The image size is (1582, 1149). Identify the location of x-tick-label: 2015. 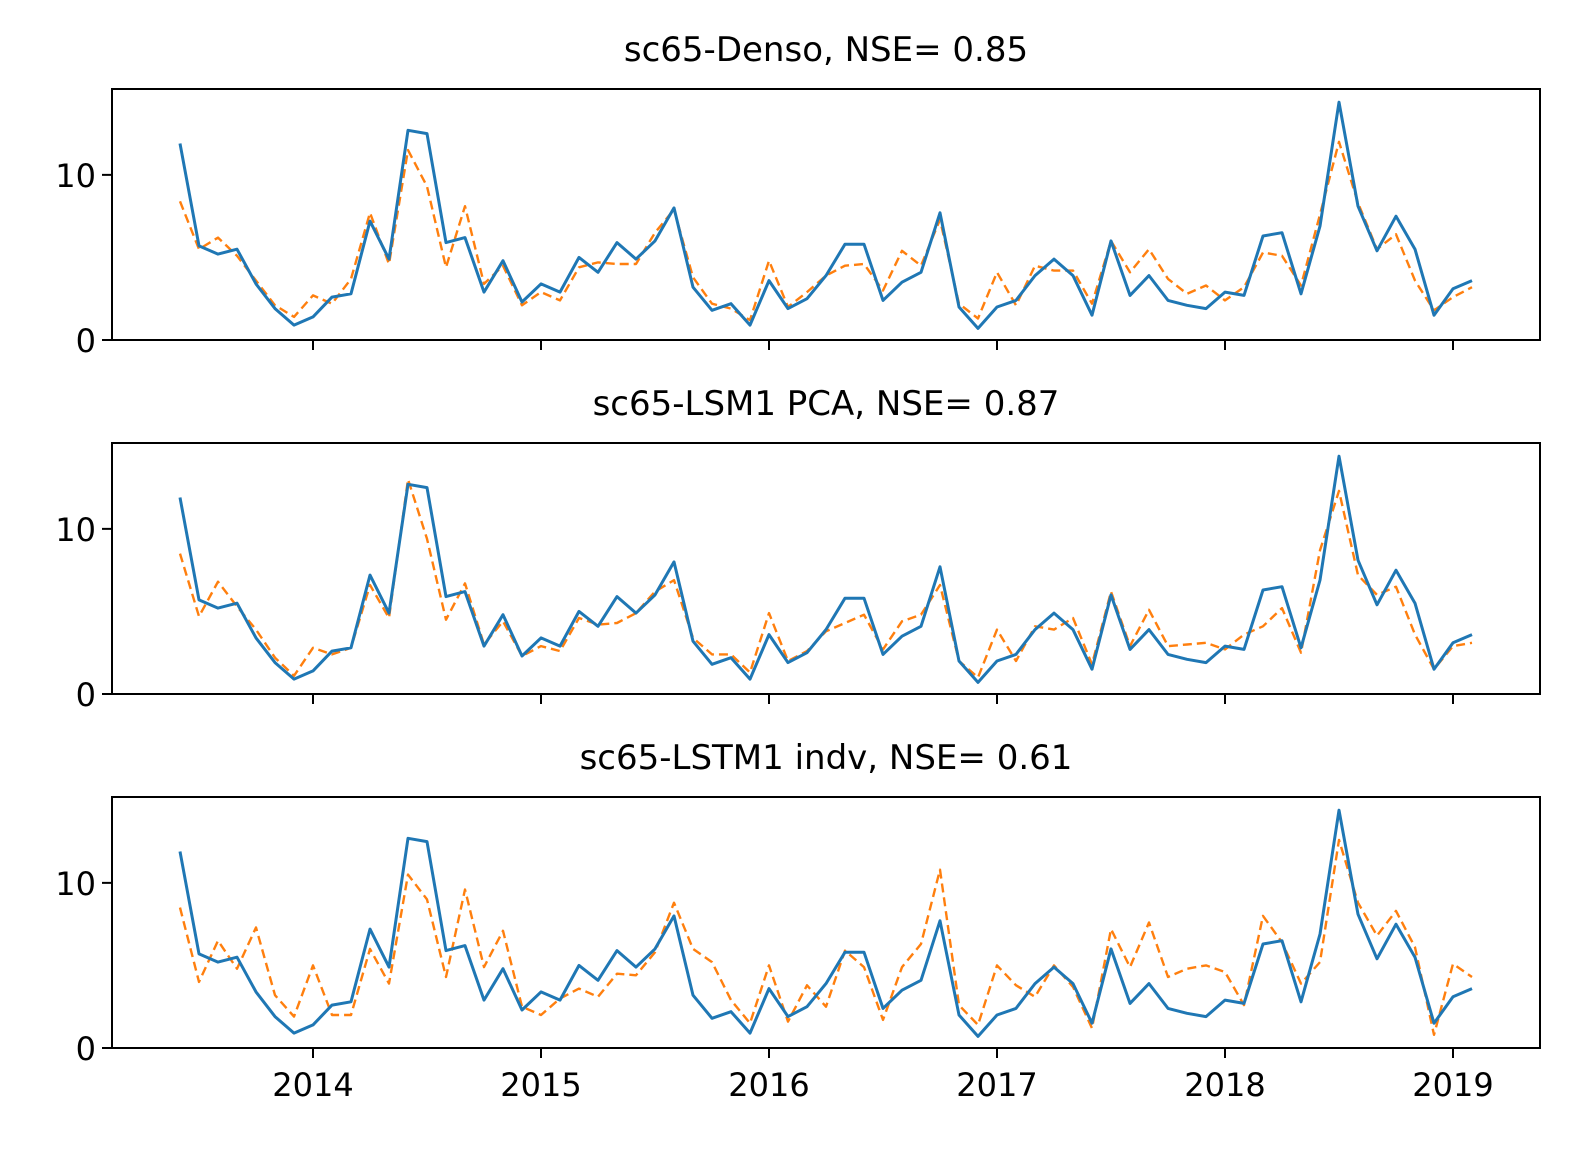
(540, 1085).